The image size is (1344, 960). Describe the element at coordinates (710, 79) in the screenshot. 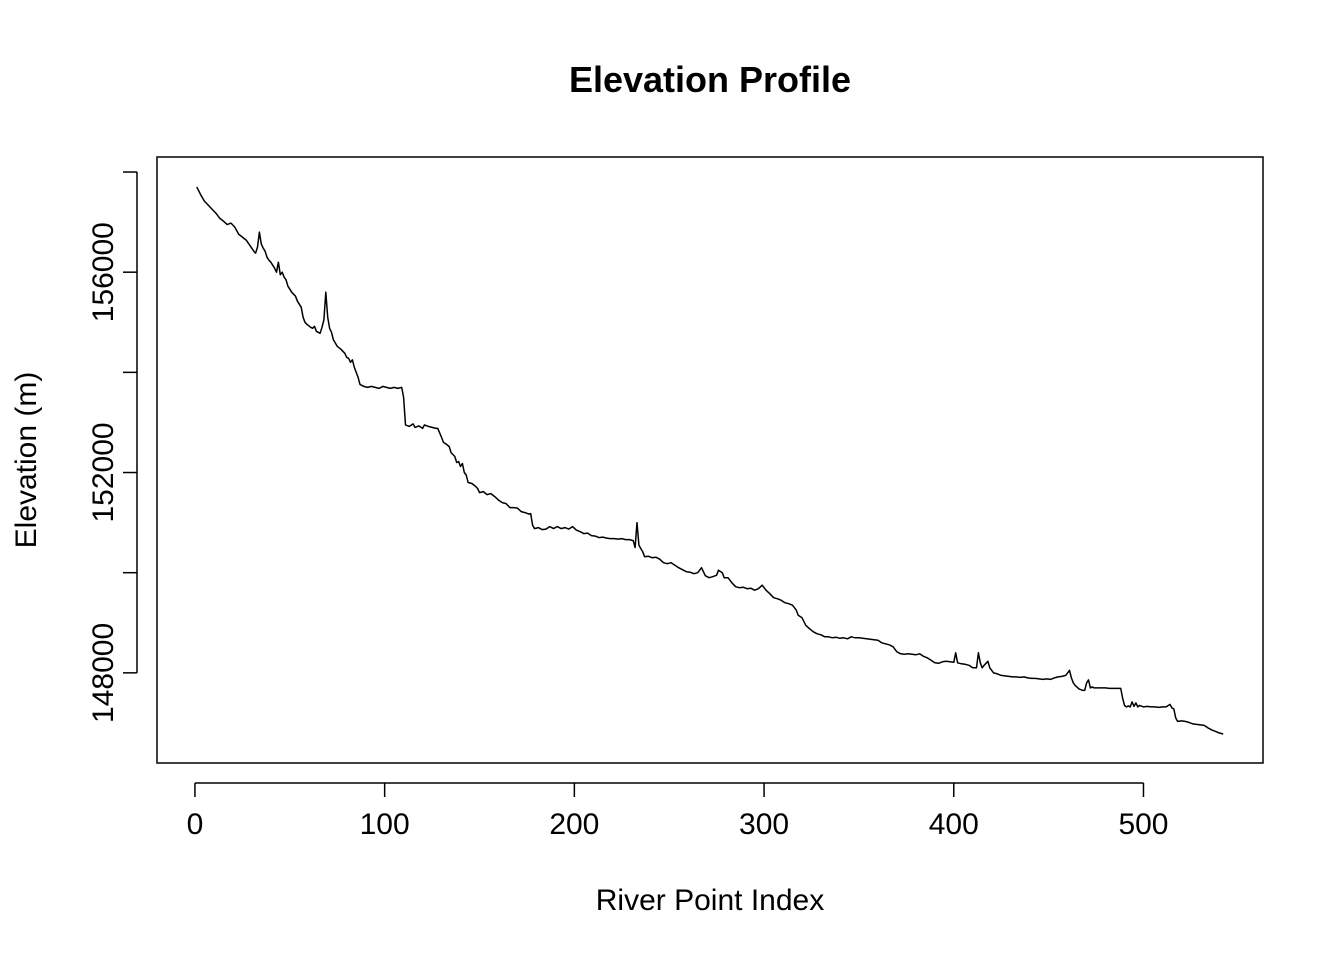

I see `chart-title: Elevation Profile` at that location.